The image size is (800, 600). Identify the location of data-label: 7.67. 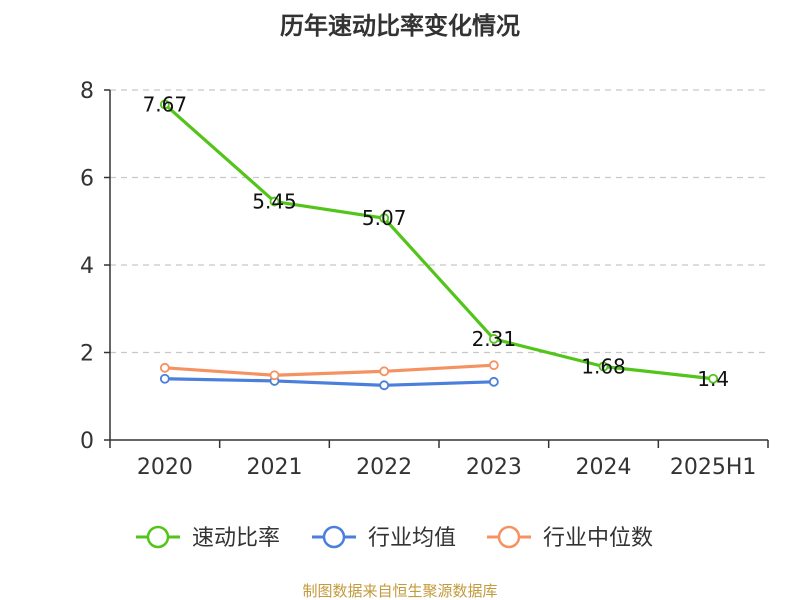
(165, 104).